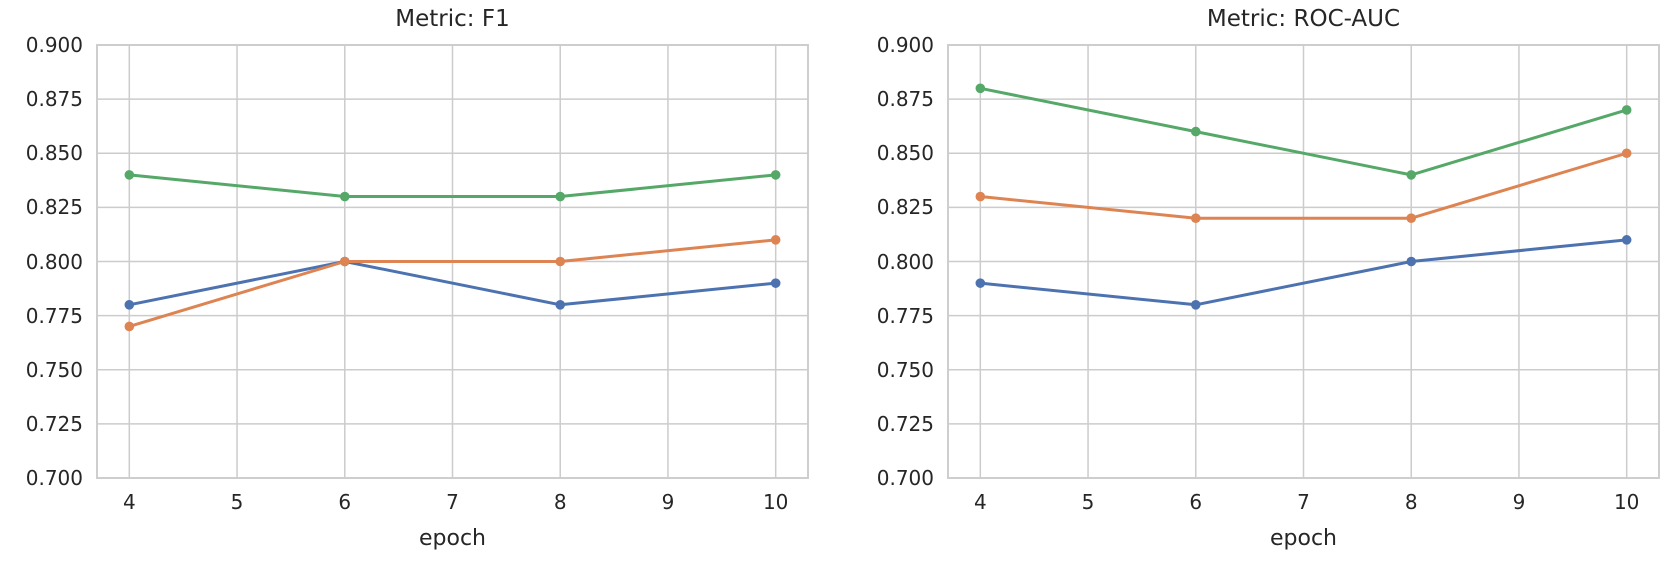 This screenshot has height=565, width=1673. I want to click on x-axis-label-f1: epoch, so click(452, 538).